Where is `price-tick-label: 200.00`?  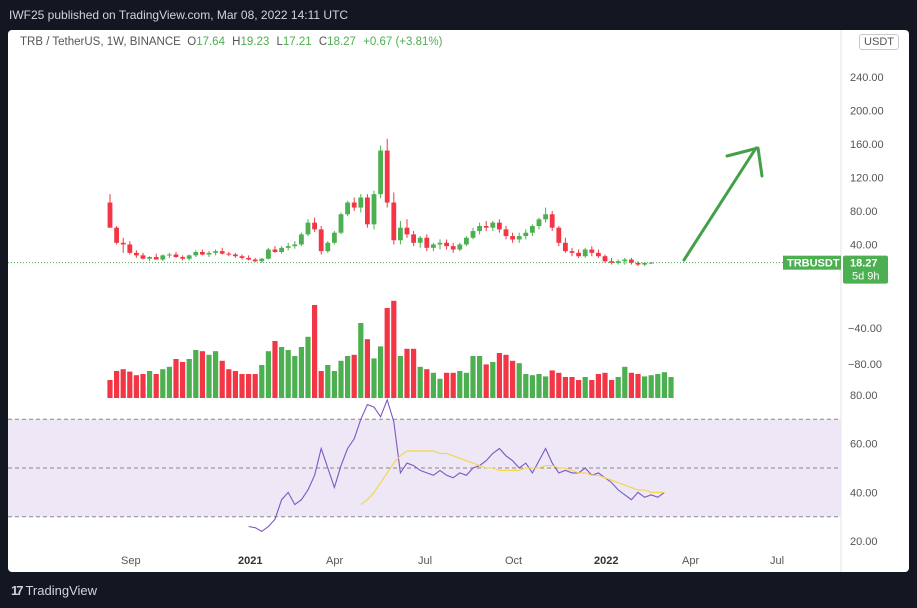 price-tick-label: 200.00 is located at coordinates (867, 111).